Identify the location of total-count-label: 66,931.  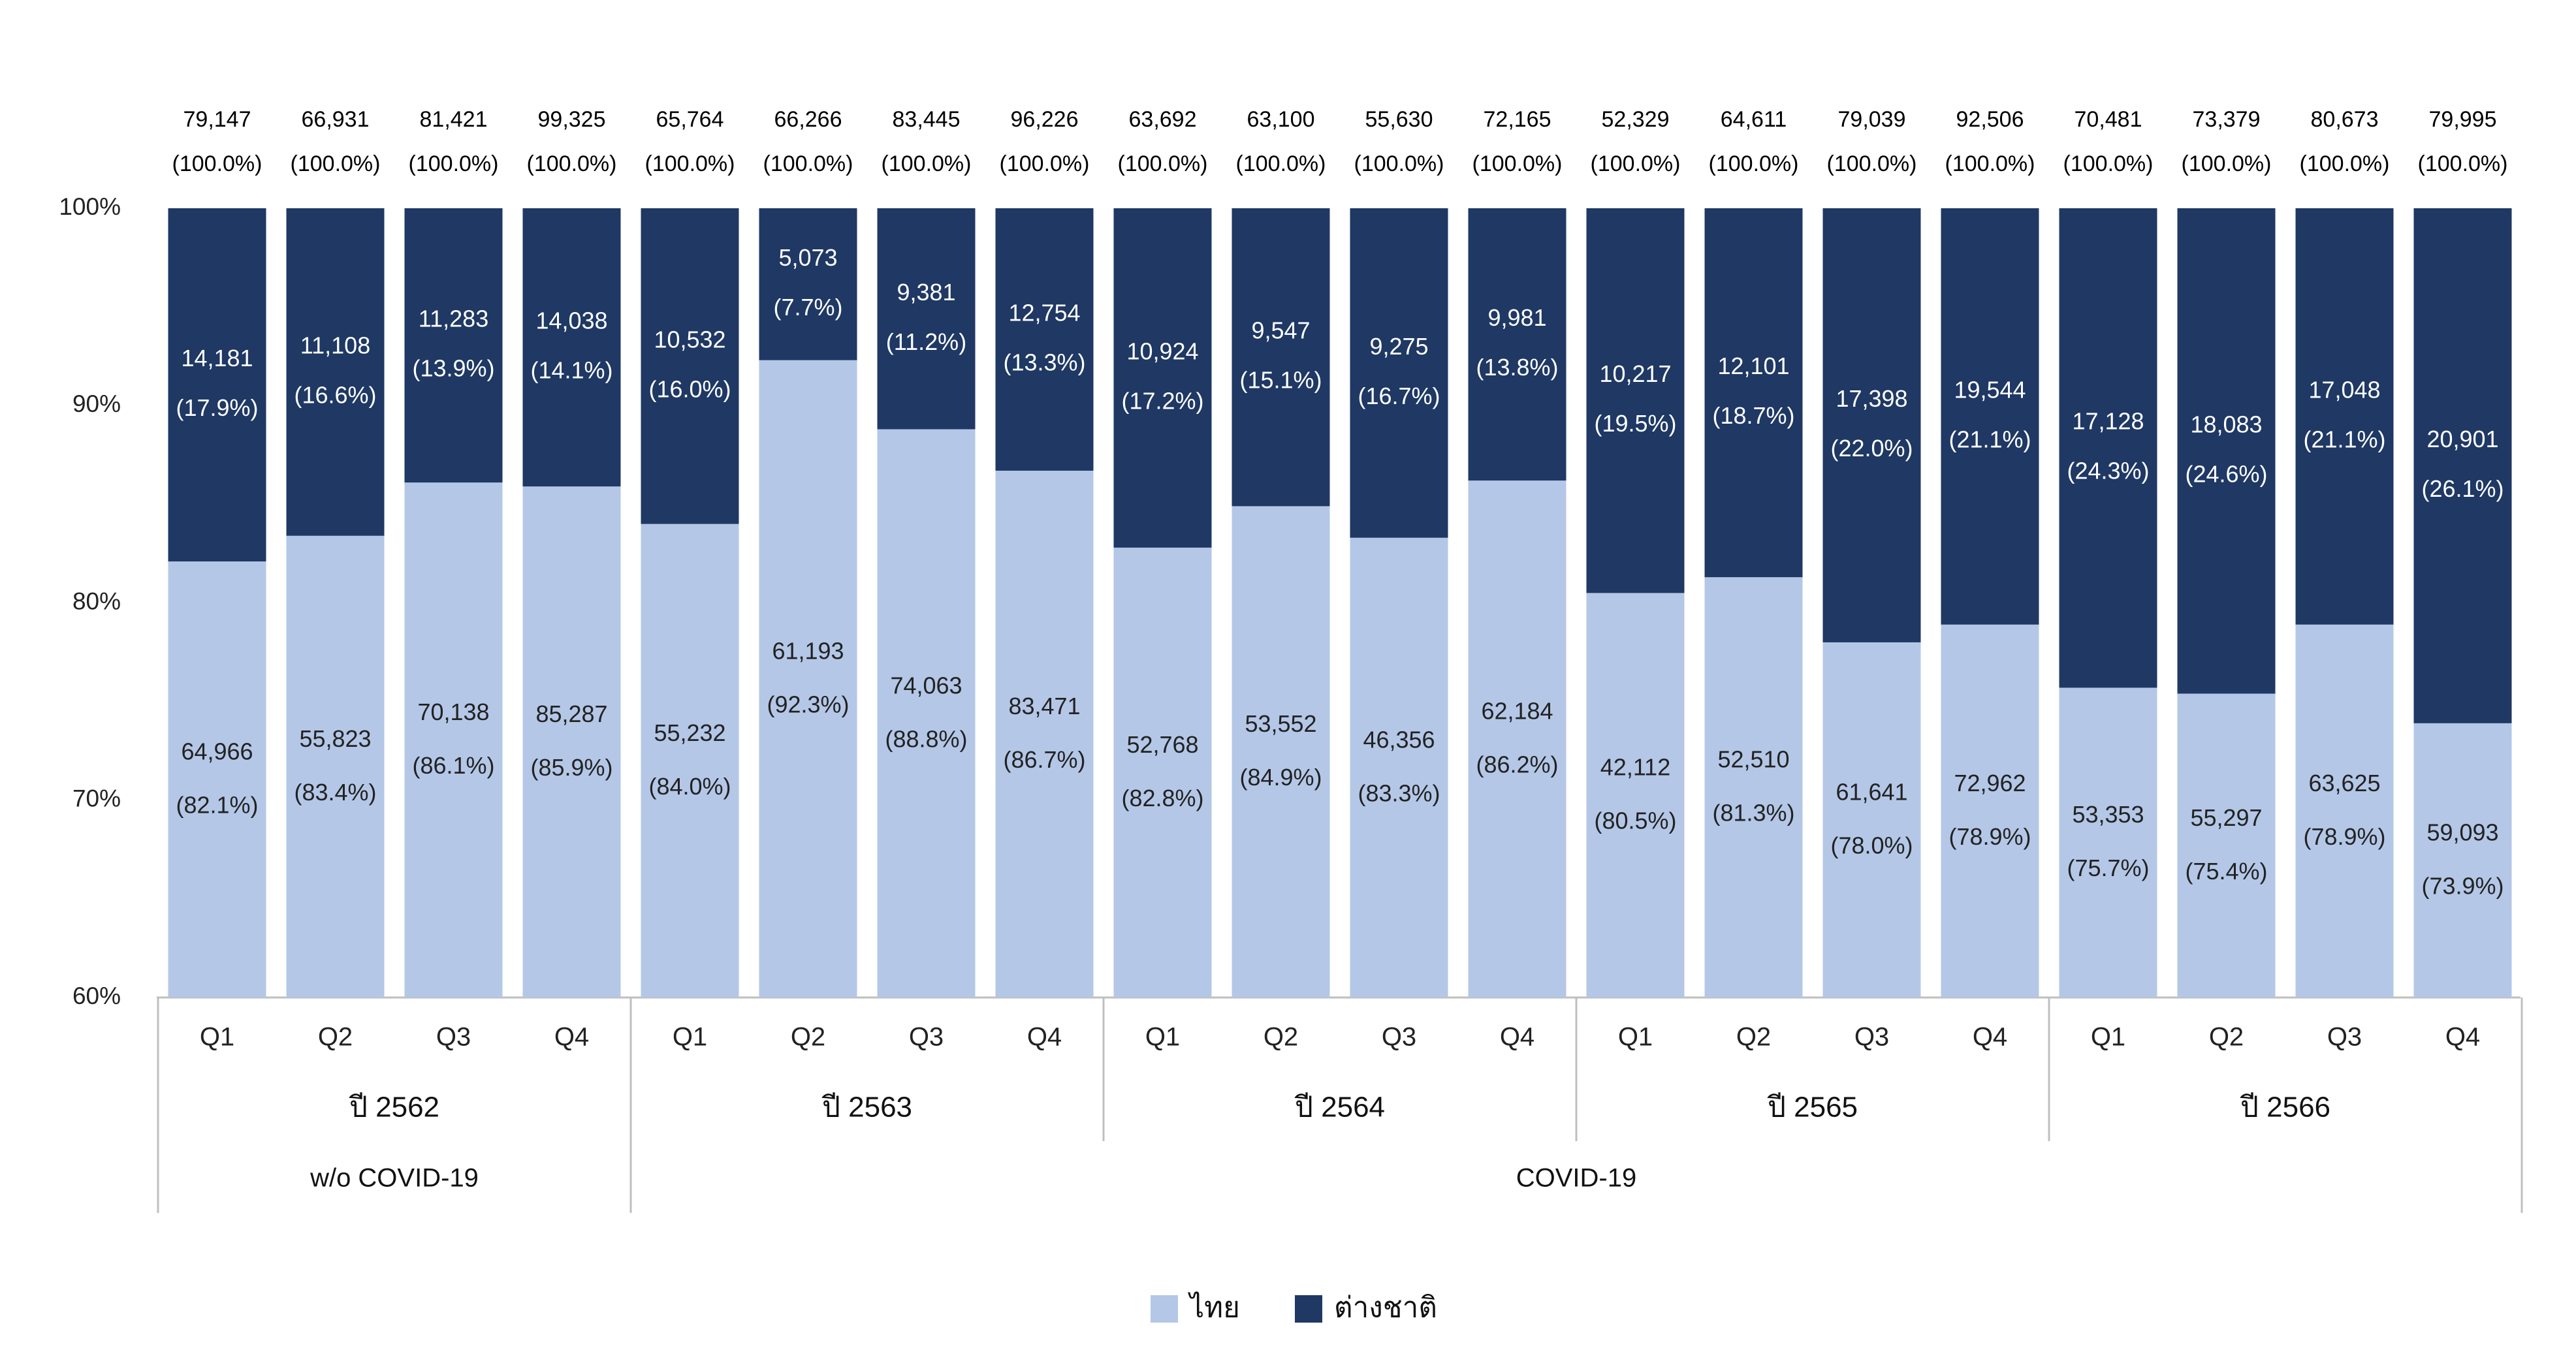
(336, 119).